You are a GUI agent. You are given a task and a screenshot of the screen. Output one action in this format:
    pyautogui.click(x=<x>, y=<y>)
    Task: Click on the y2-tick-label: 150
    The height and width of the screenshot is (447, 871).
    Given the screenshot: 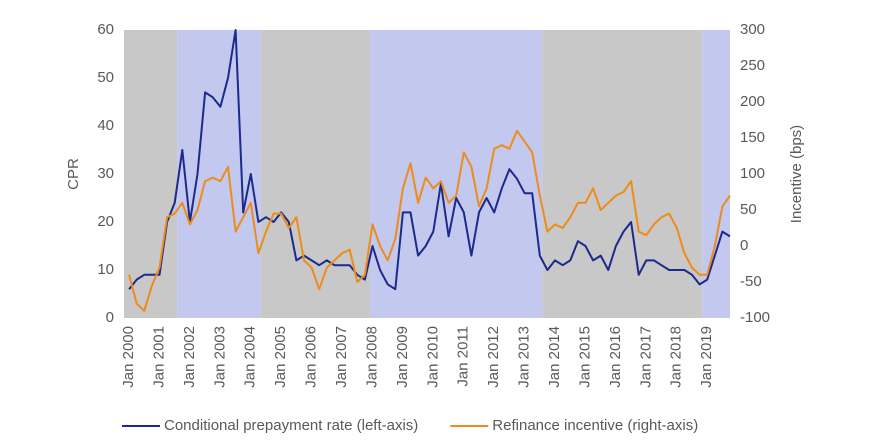 What is the action you would take?
    pyautogui.click(x=752, y=137)
    